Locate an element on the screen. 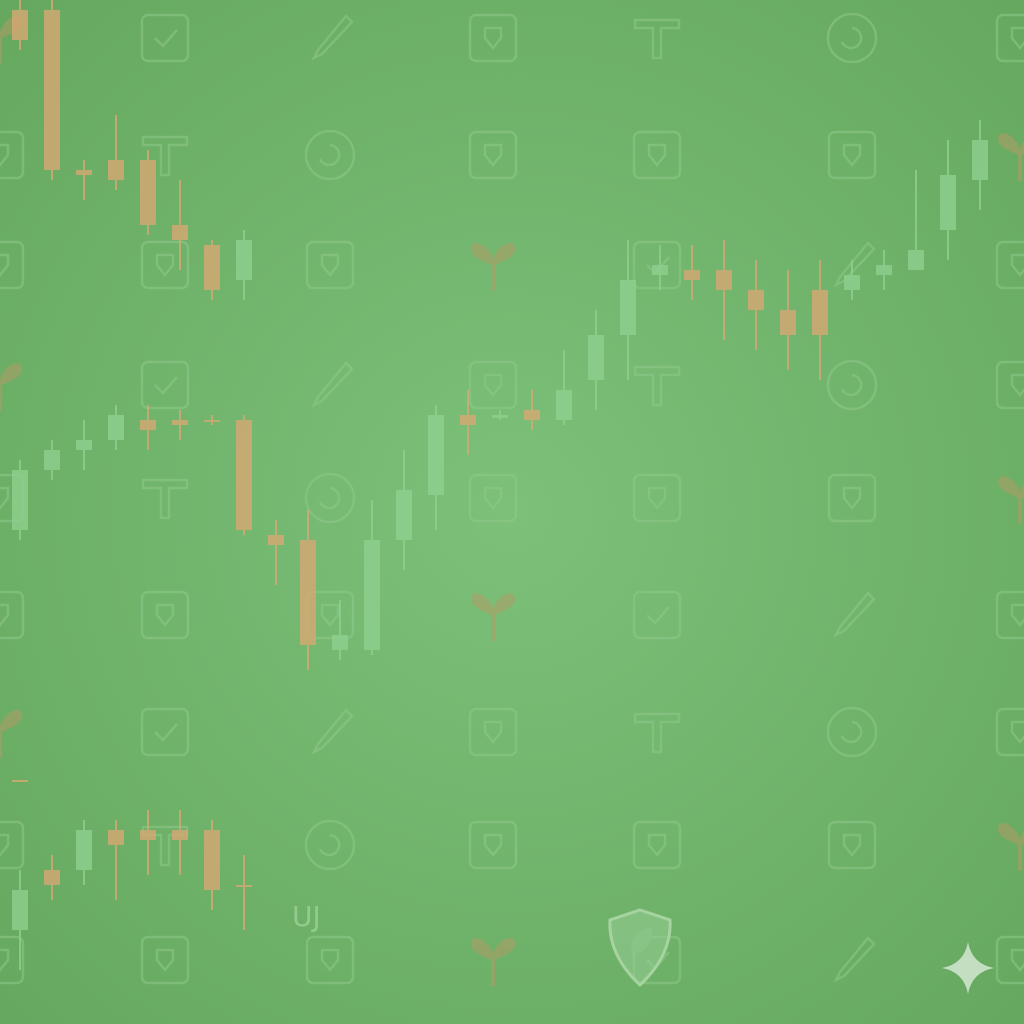 The height and width of the screenshot is (1024, 1024). small-mark-text: UJ is located at coordinates (306, 916).